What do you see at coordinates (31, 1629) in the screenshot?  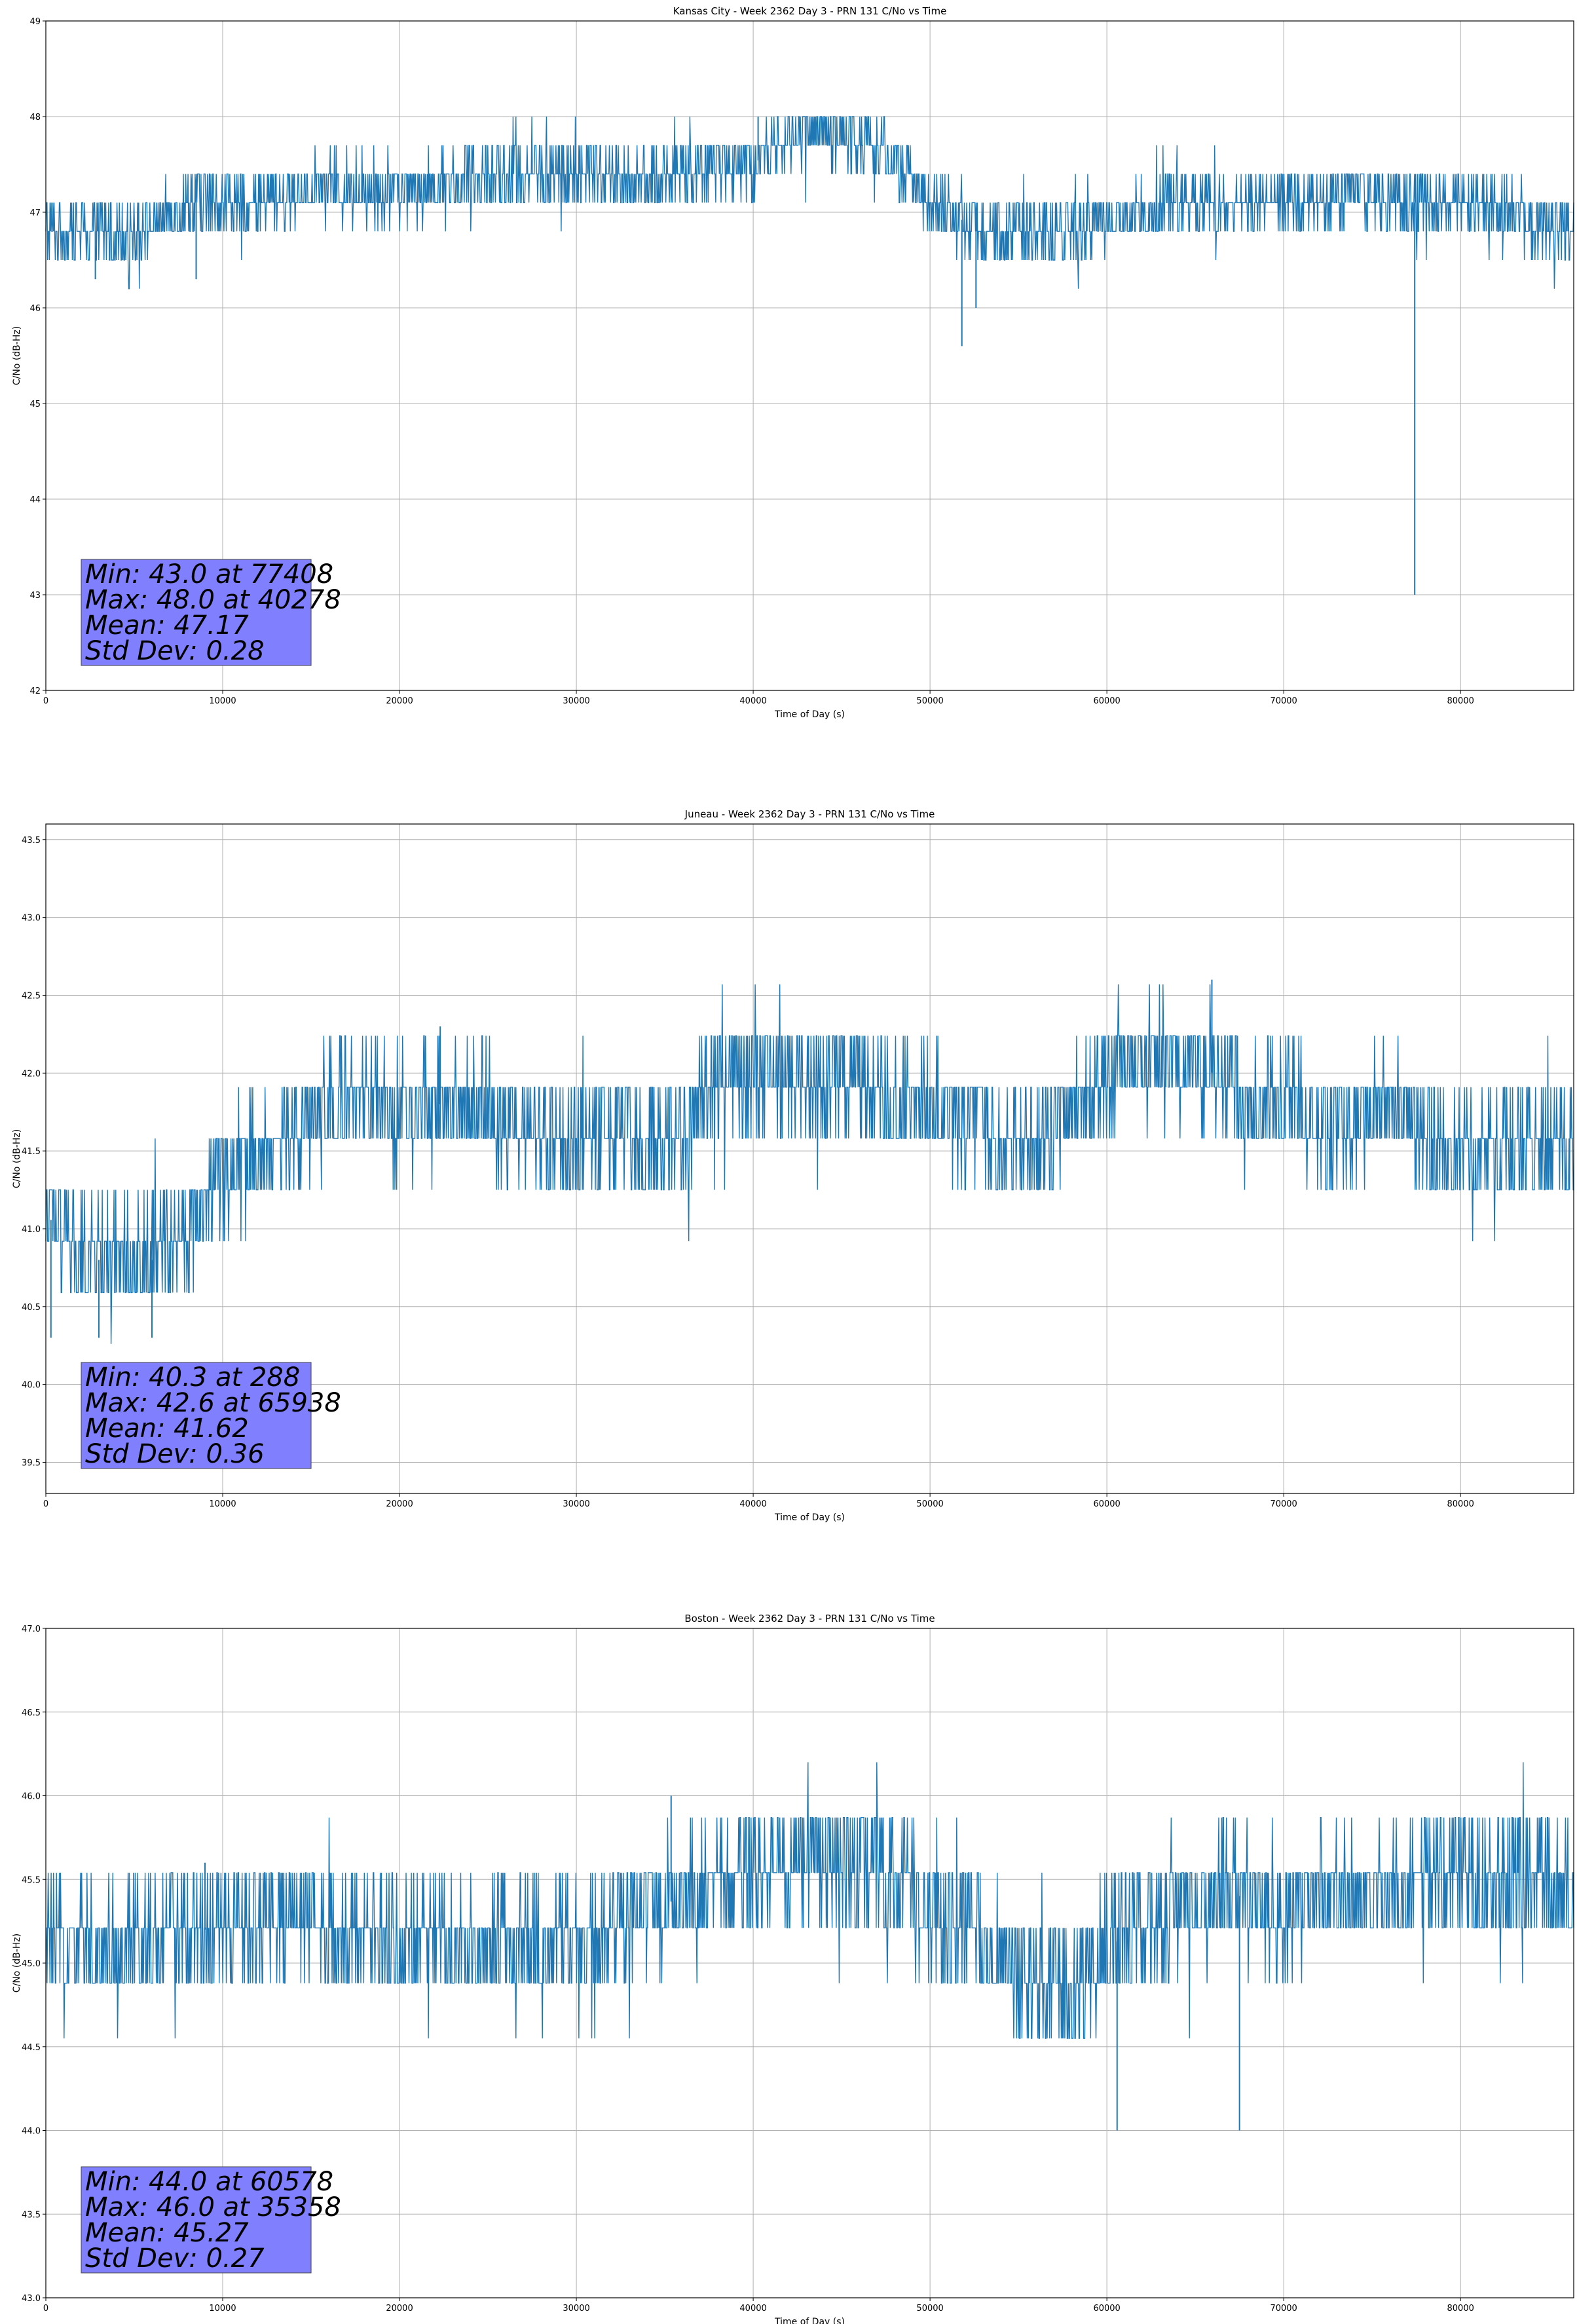 I see `y-tick-label: 47.0` at bounding box center [31, 1629].